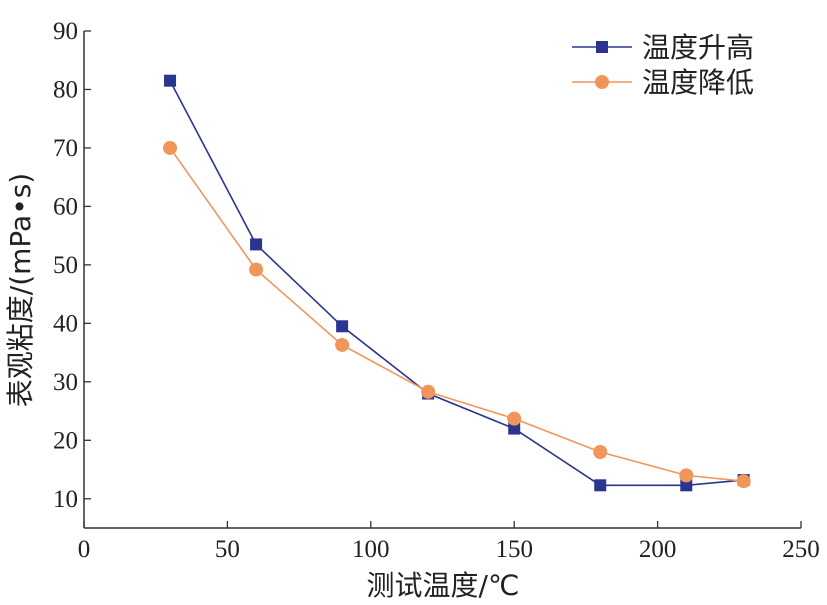 Image resolution: width=827 pixels, height=605 pixels. I want to click on legend-item-2: 温度降低, so click(663, 82).